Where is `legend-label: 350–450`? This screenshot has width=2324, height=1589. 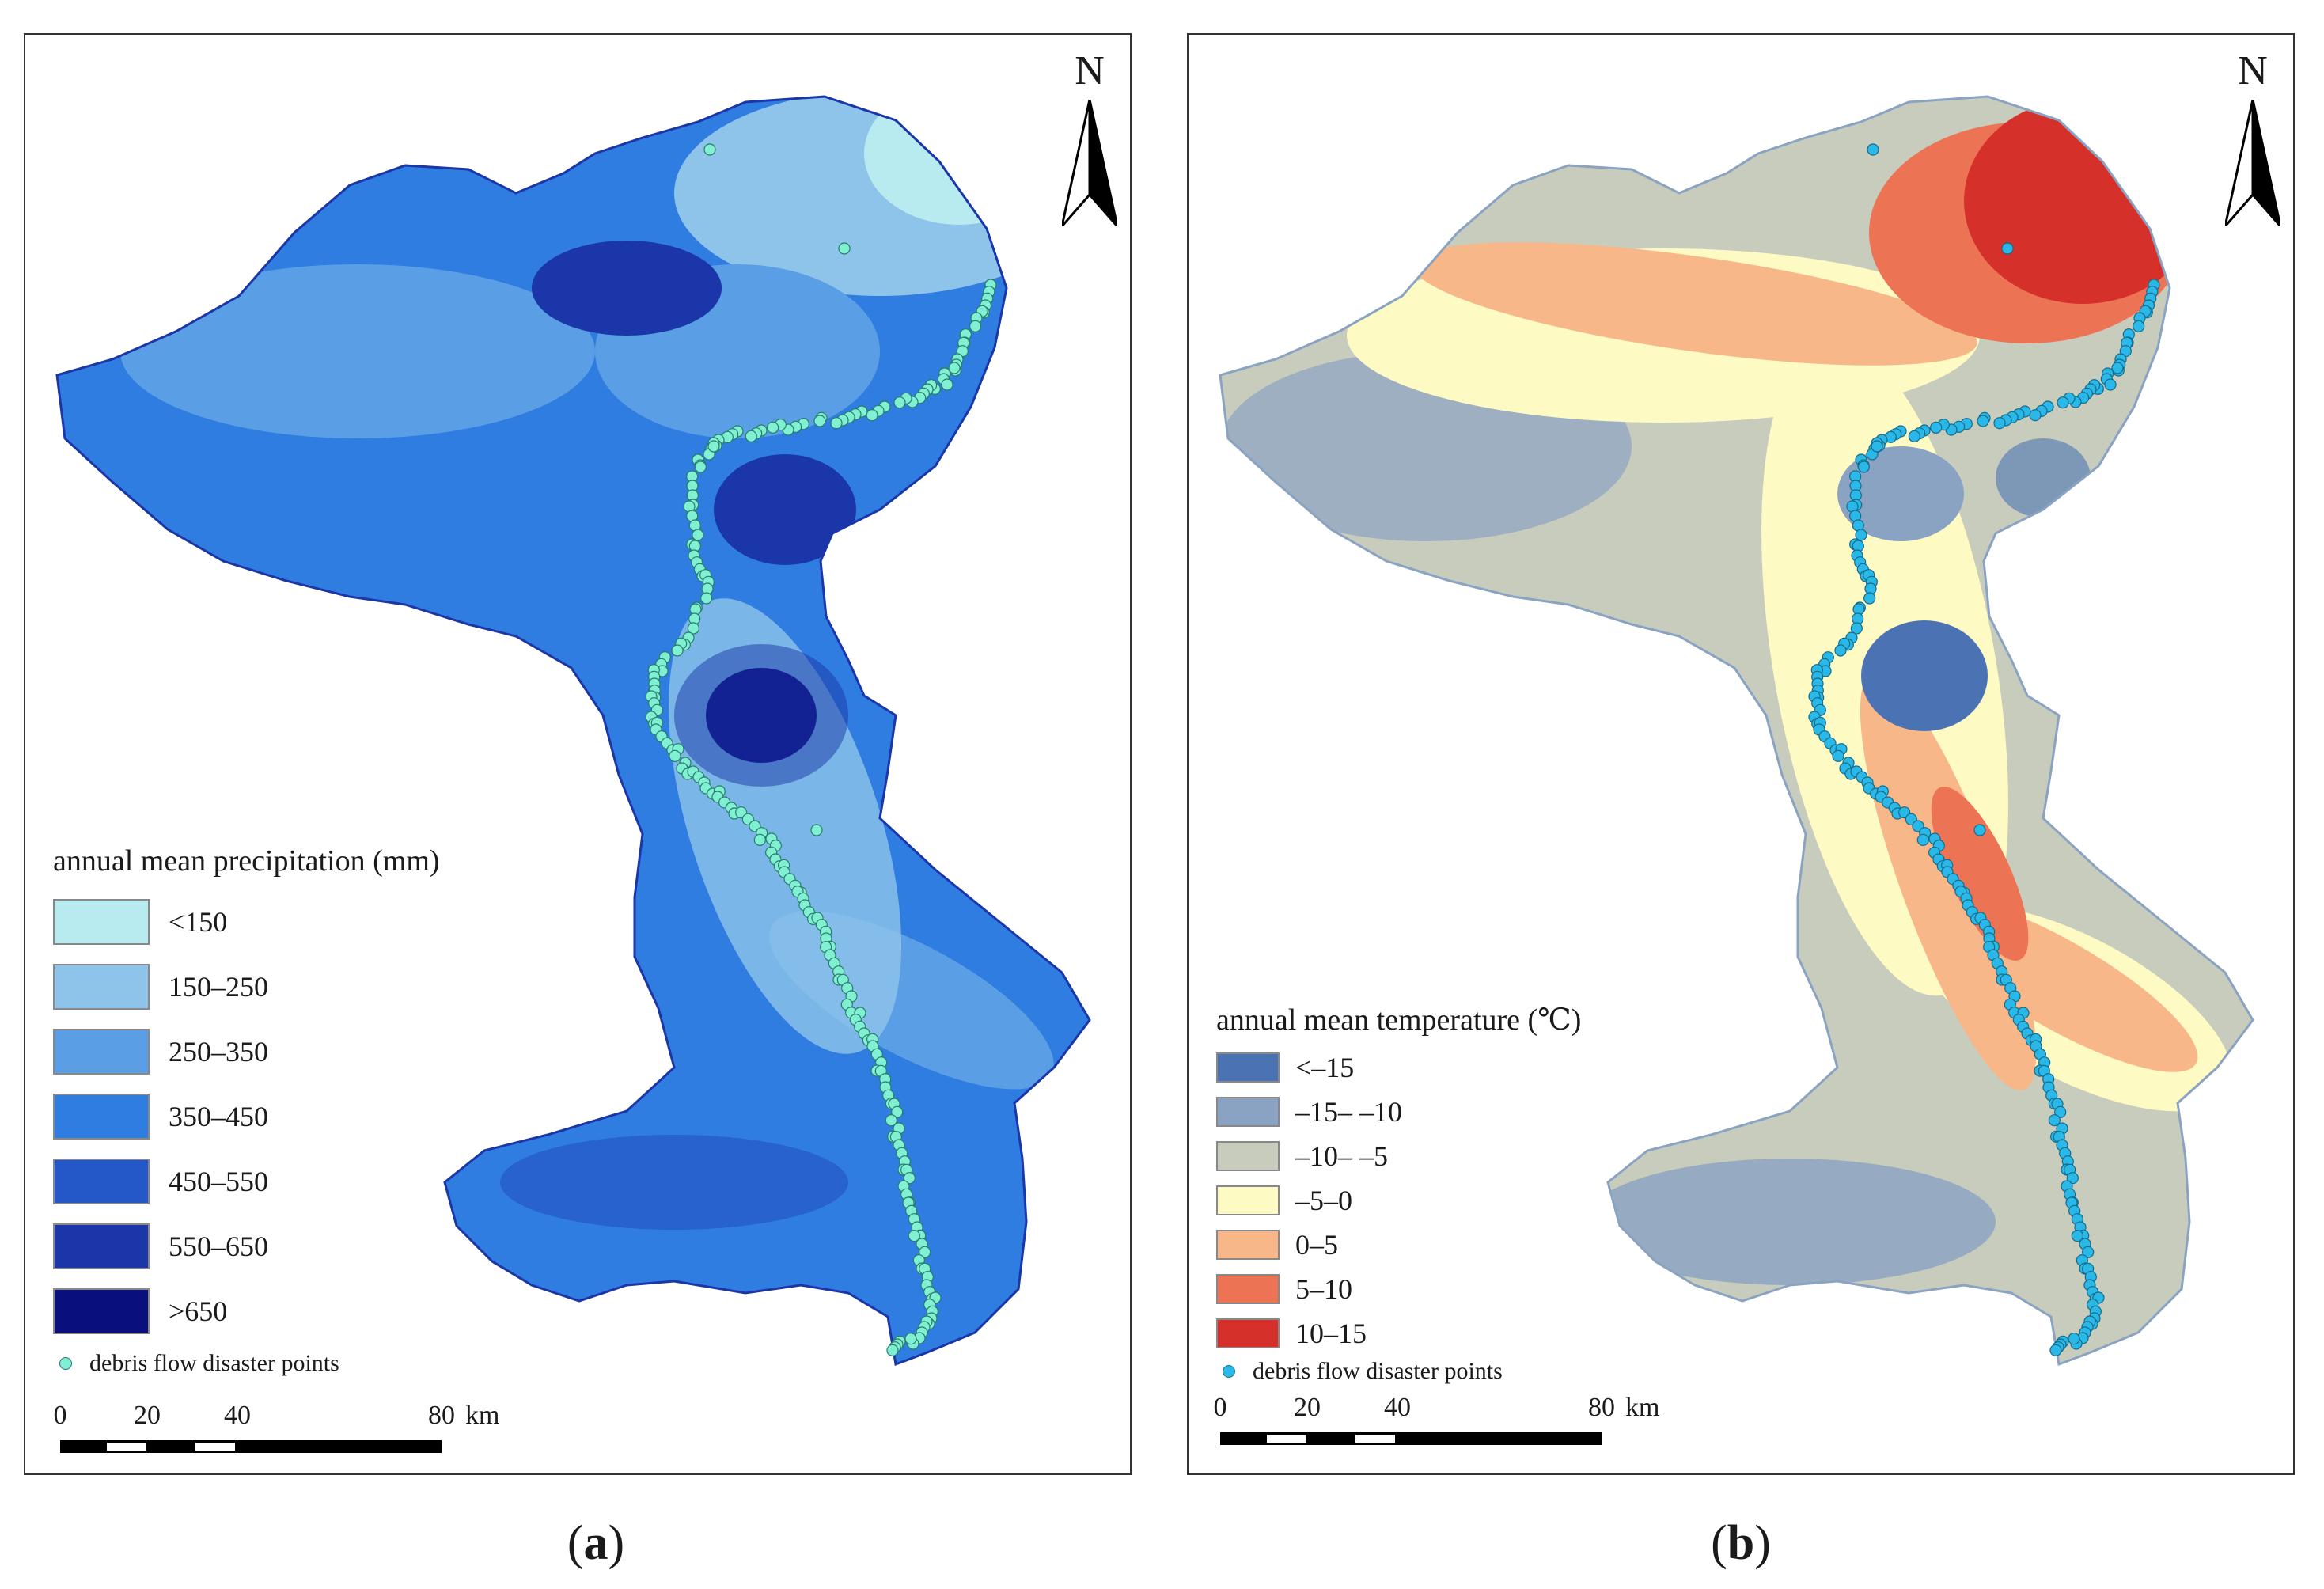
legend-label: 350–450 is located at coordinates (218, 1116).